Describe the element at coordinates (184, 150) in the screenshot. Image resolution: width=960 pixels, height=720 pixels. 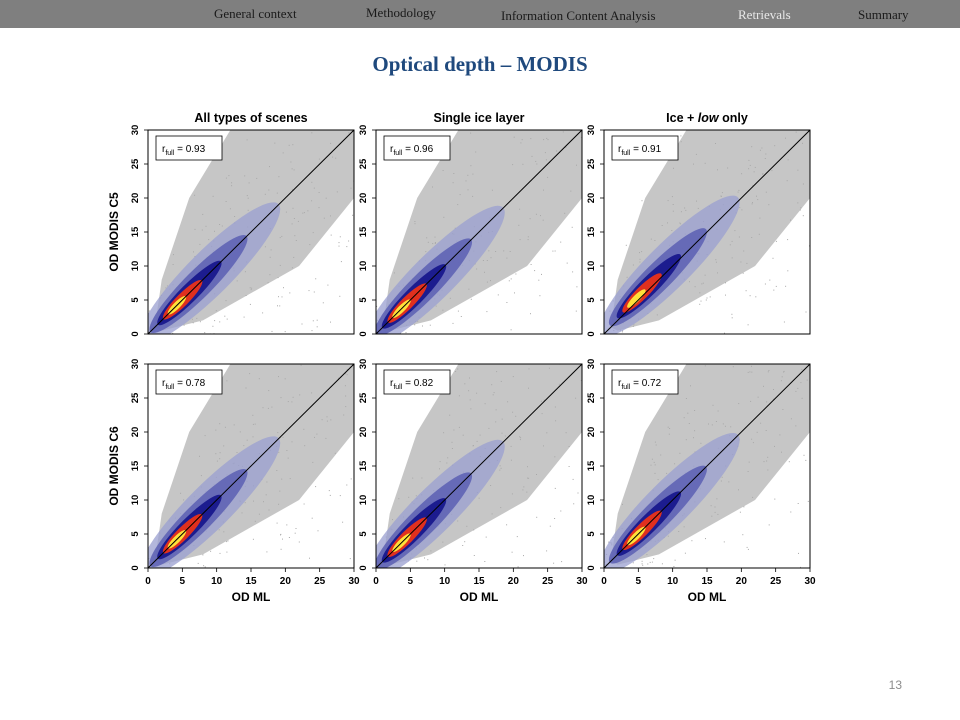
I see `correlation-label: rfull = 0.93` at that location.